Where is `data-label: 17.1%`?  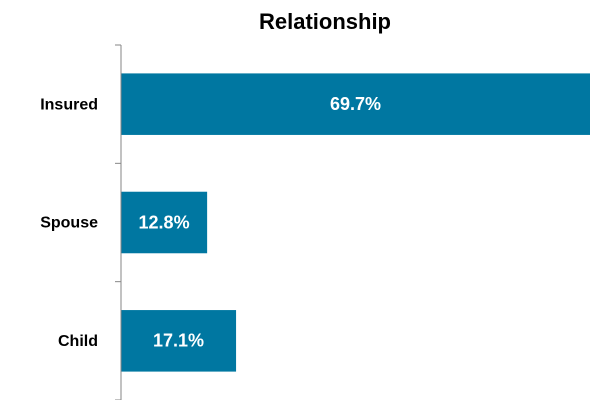 data-label: 17.1% is located at coordinates (178, 341).